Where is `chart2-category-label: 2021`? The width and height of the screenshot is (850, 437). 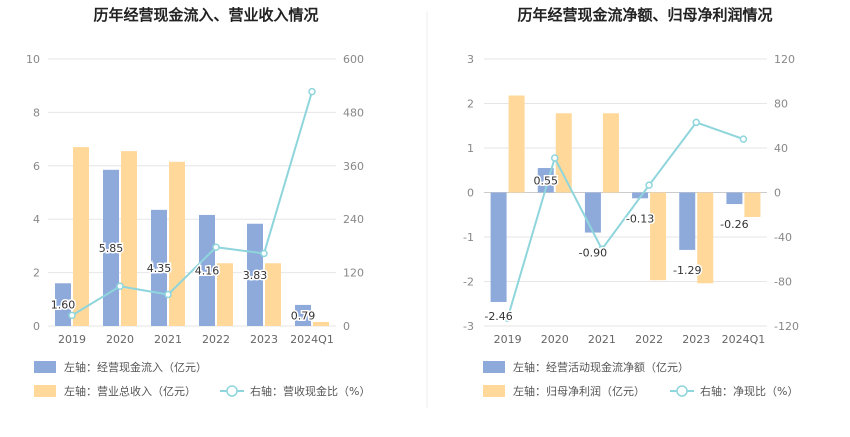
chart2-category-label: 2021 is located at coordinates (602, 339).